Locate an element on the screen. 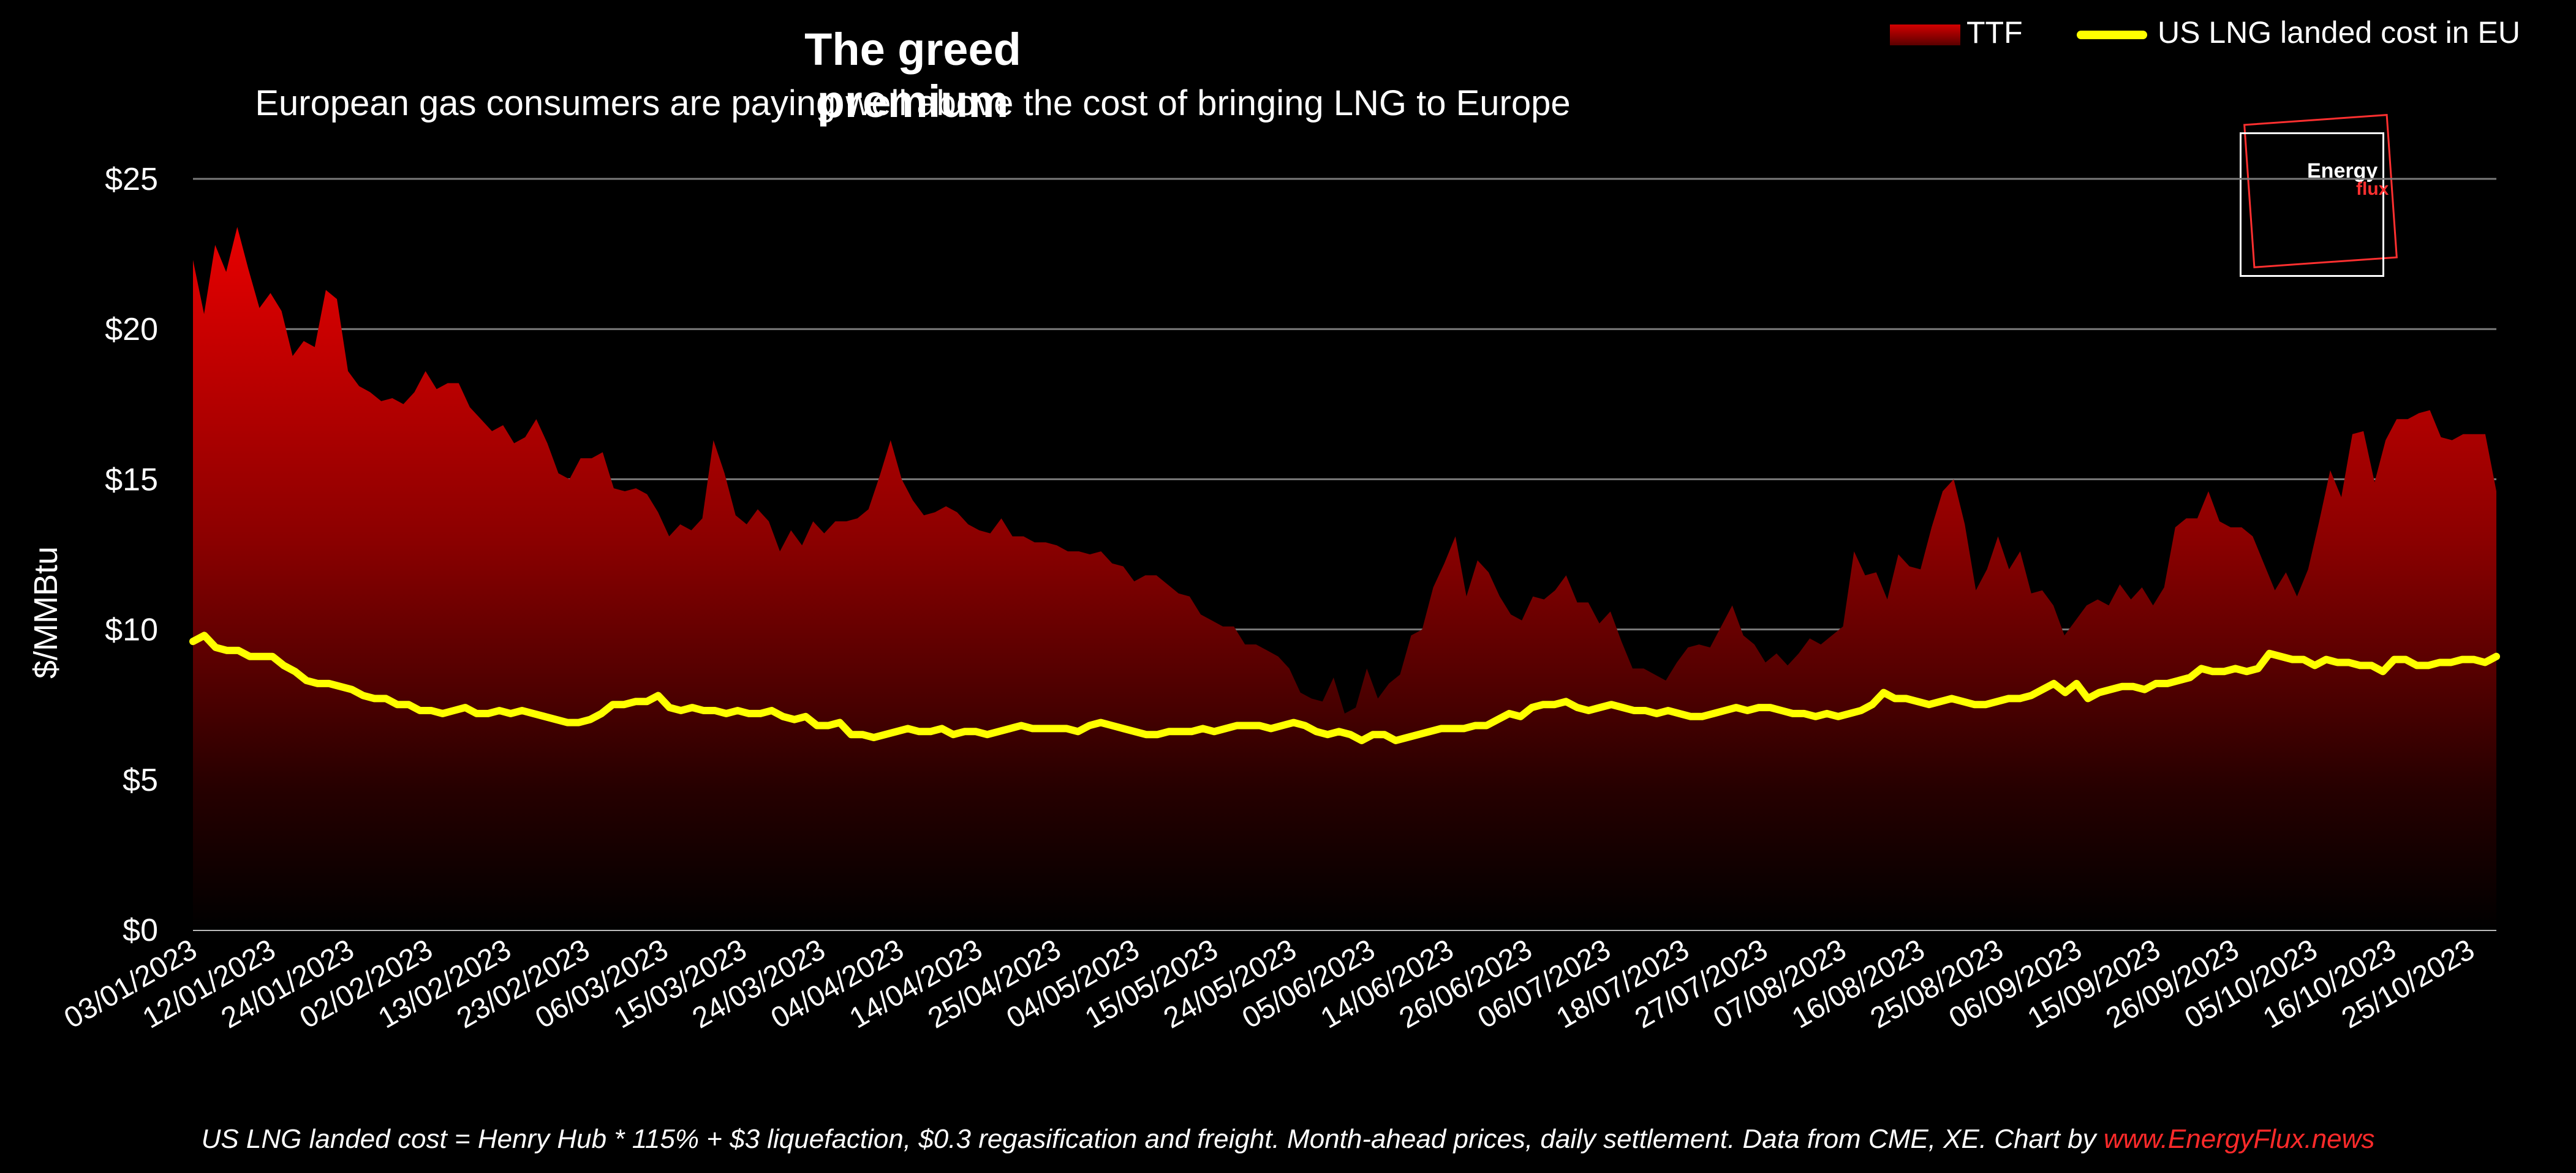 The image size is (2576, 1173). lng-line-layer is located at coordinates (1344, 688).